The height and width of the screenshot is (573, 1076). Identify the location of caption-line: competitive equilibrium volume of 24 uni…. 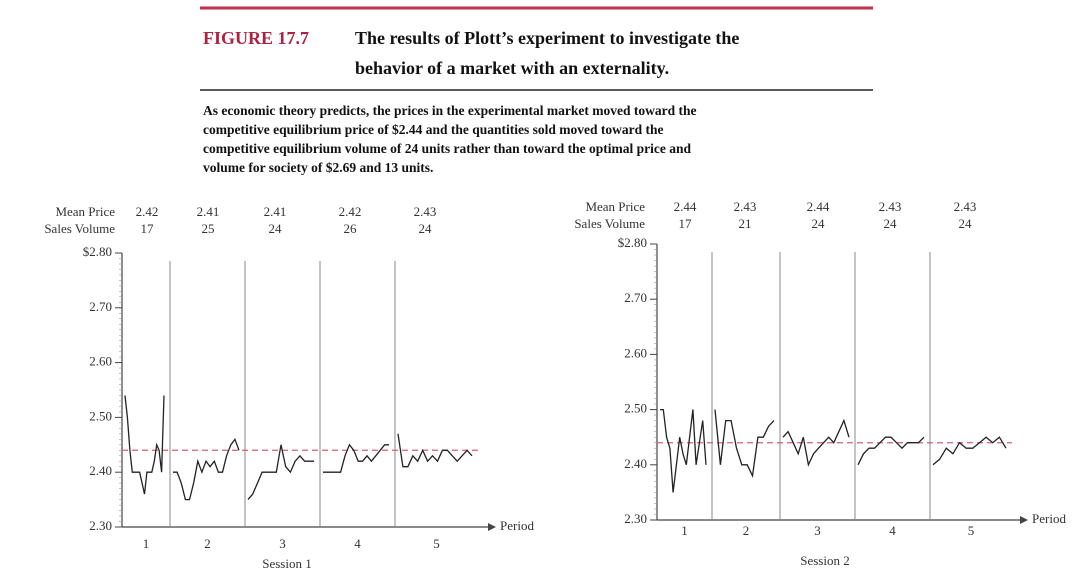
(447, 148).